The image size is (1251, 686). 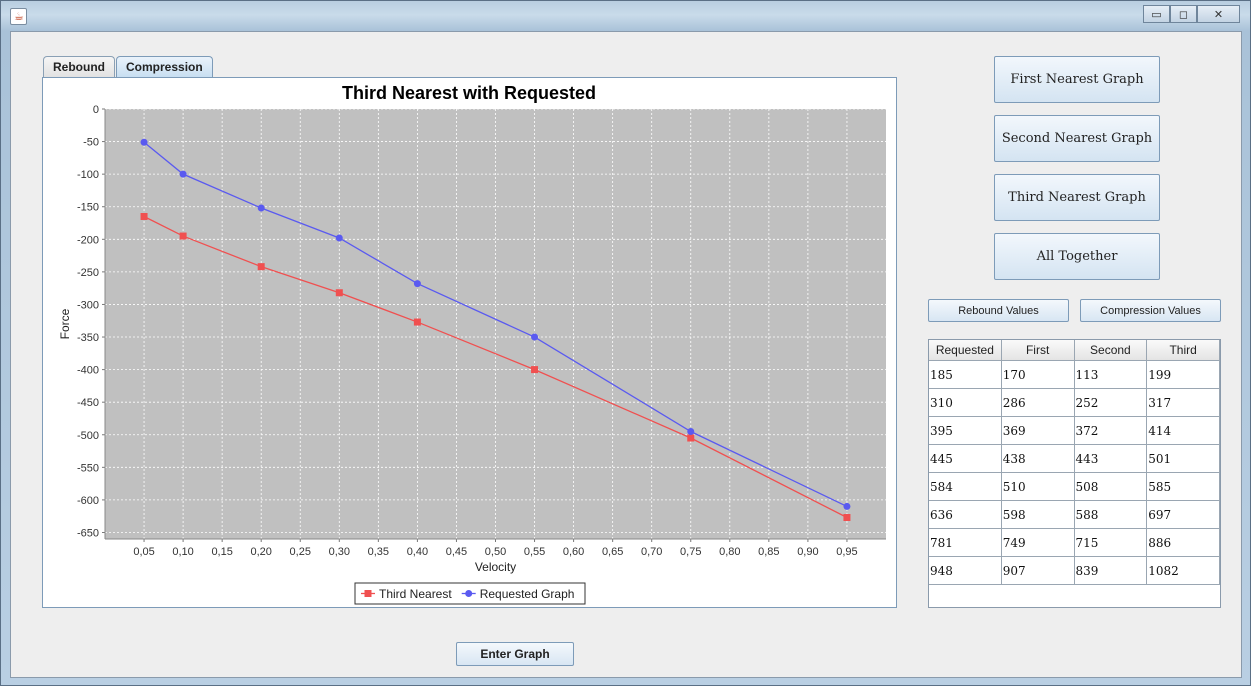 What do you see at coordinates (1111, 375) in the screenshot?
I see `table-cell: 113` at bounding box center [1111, 375].